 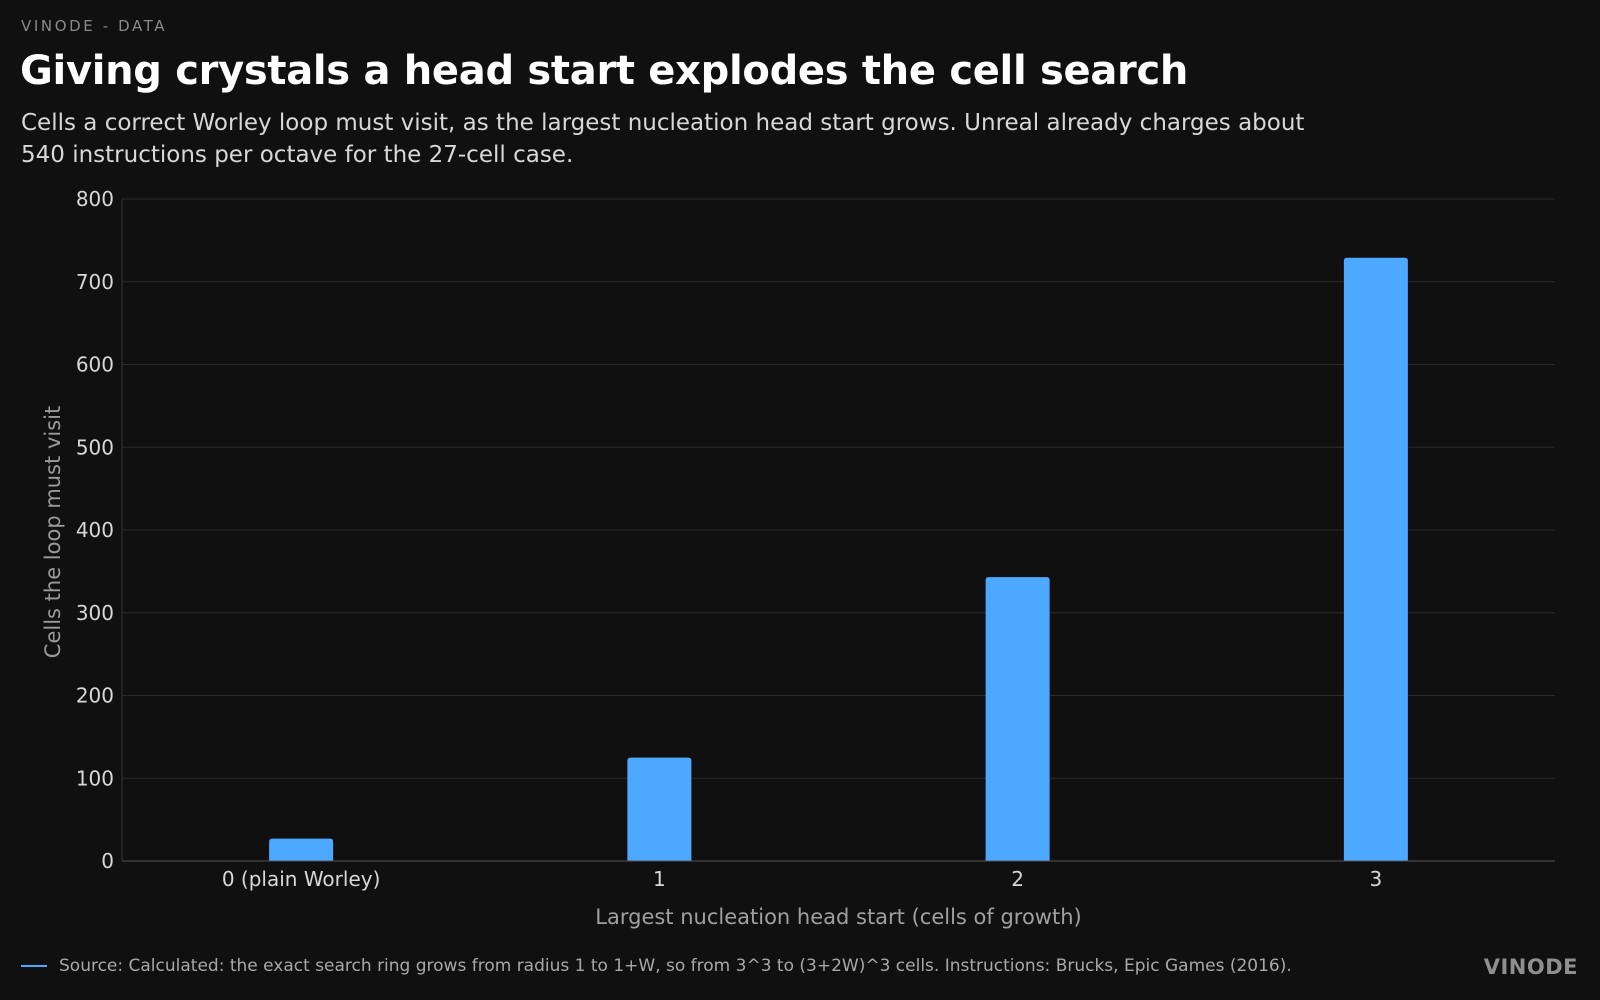 I want to click on x-tick-label: 2, so click(x=1017, y=879).